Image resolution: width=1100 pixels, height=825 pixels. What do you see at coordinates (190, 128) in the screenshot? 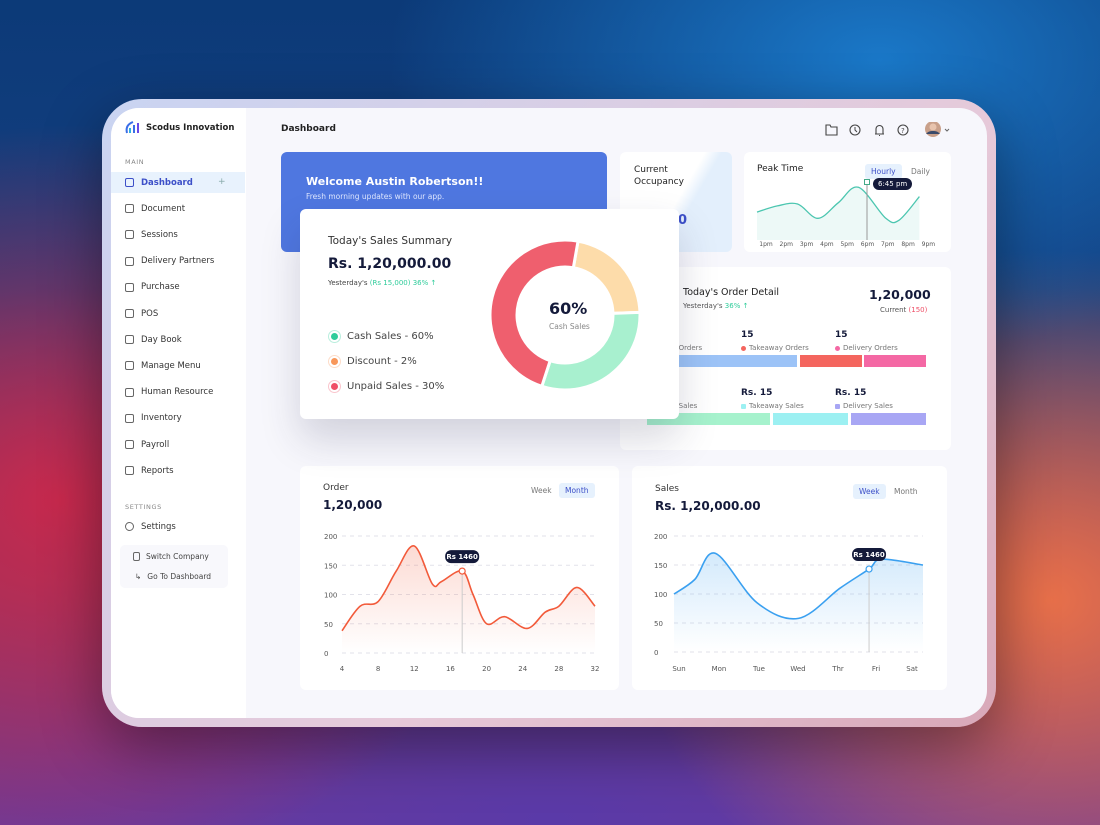
I see `app-name: Scodus Innovation` at bounding box center [190, 128].